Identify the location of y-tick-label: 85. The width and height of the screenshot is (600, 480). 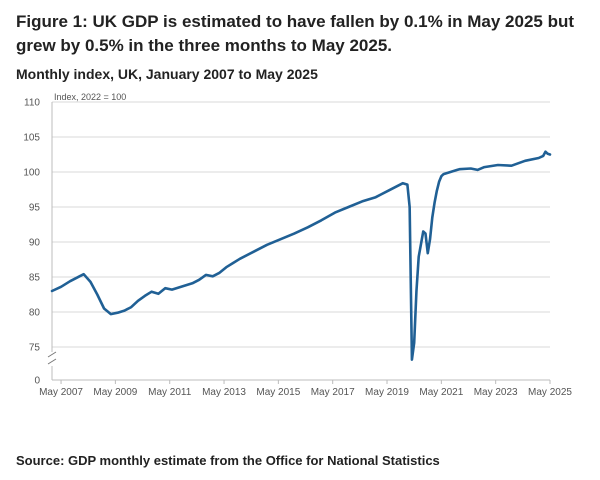
(35, 278).